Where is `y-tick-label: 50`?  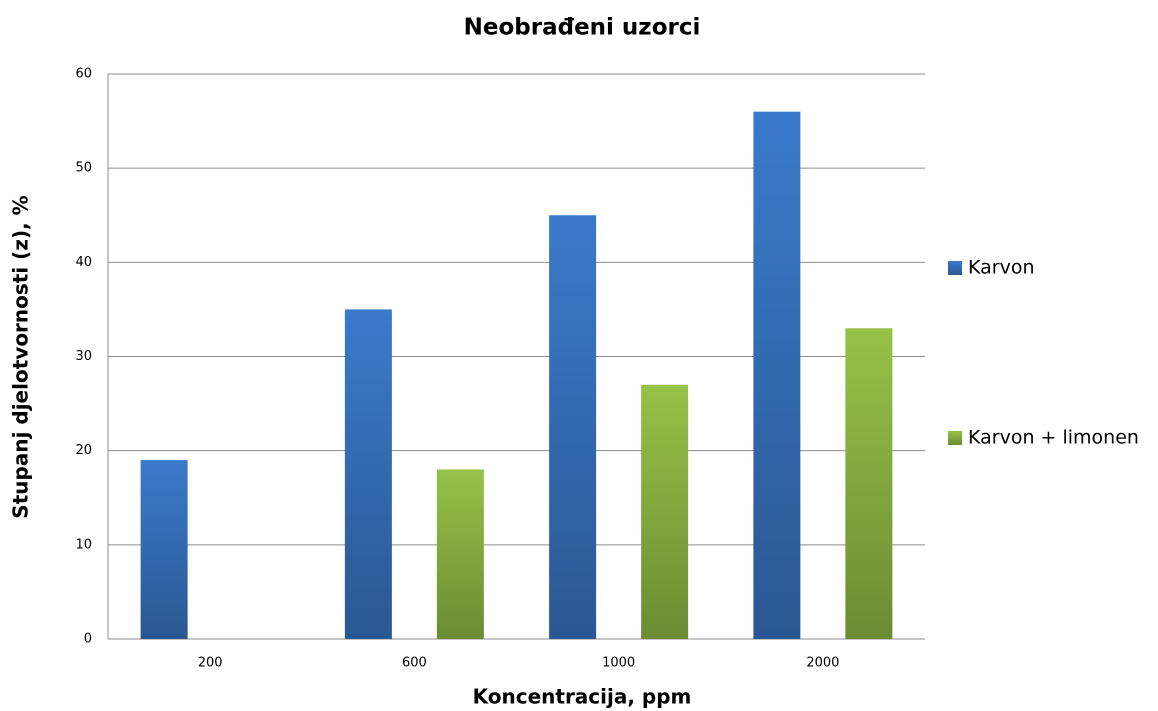
y-tick-label: 50 is located at coordinates (83, 168).